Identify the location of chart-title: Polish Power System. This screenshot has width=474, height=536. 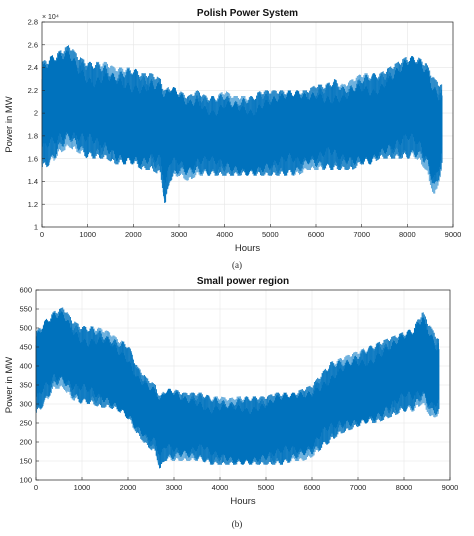
(247, 13).